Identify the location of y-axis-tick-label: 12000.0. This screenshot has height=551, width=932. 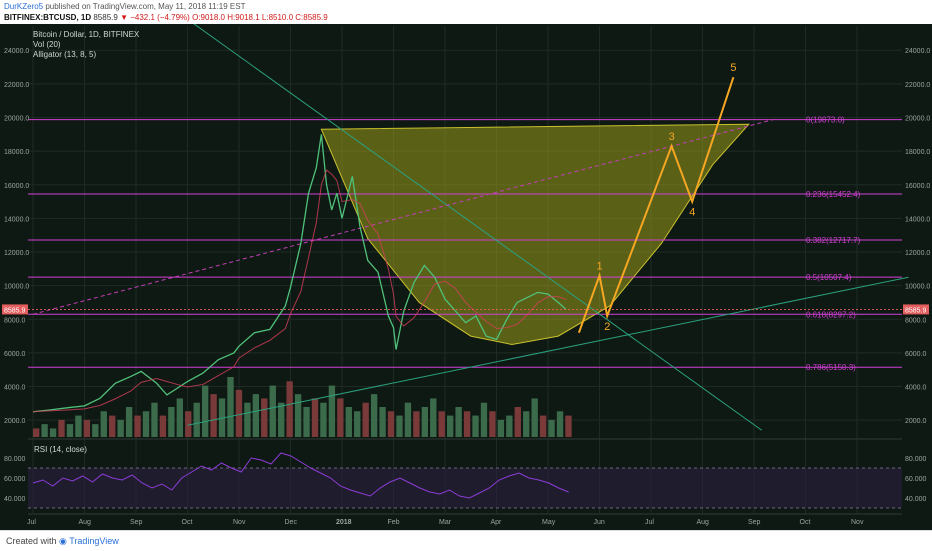
(917, 253).